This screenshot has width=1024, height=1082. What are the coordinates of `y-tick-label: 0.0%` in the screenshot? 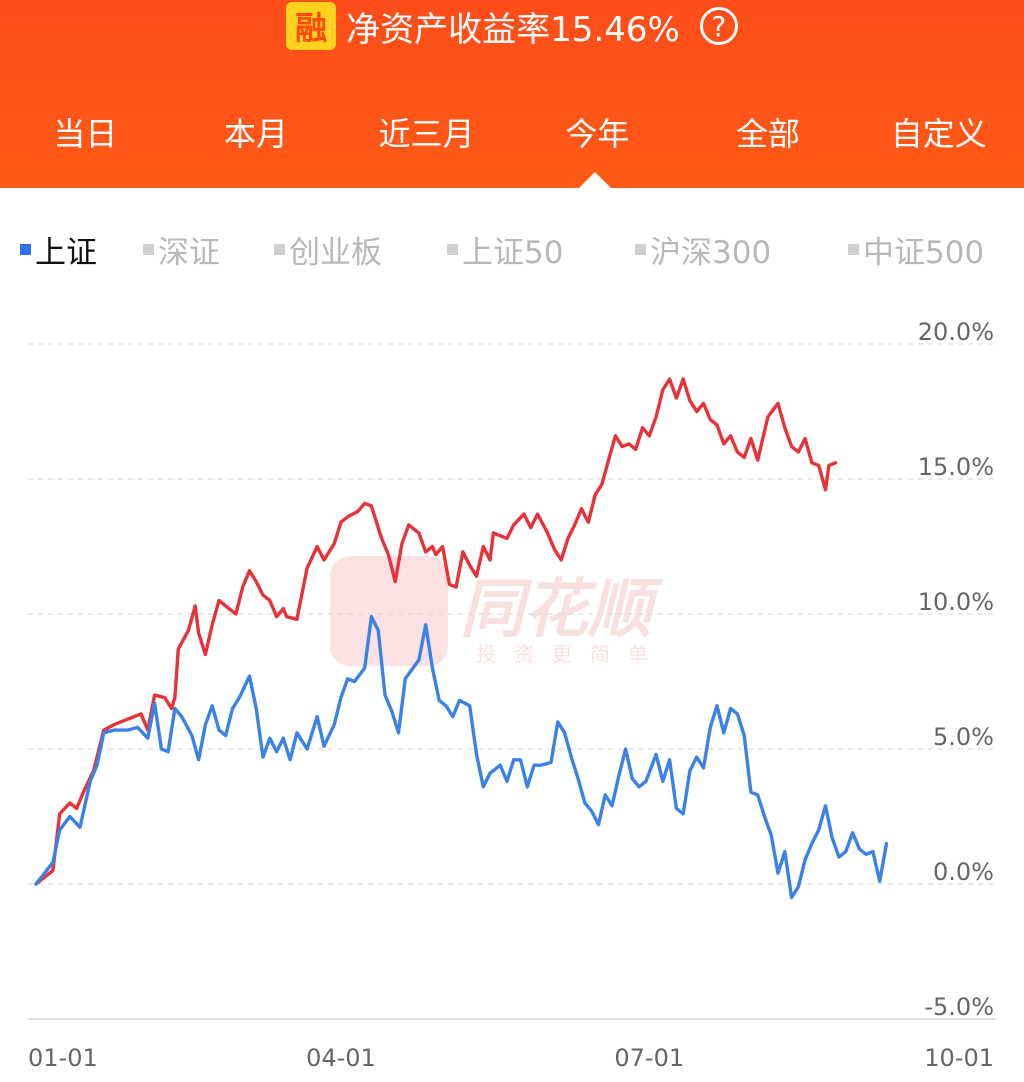 It's located at (963, 872).